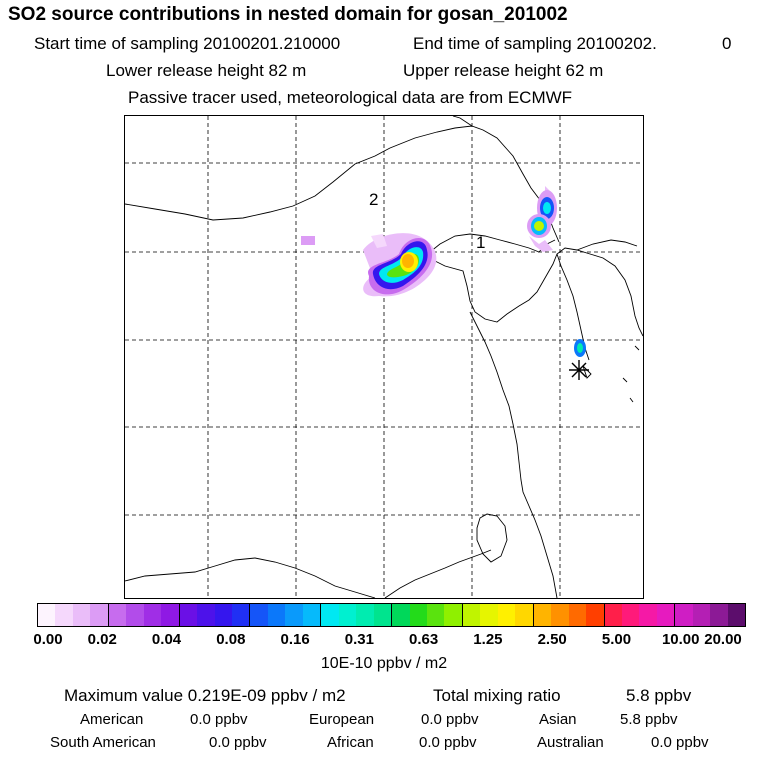 The height and width of the screenshot is (768, 768). What do you see at coordinates (580, 348) in the screenshot?
I see `plume-receptor` at bounding box center [580, 348].